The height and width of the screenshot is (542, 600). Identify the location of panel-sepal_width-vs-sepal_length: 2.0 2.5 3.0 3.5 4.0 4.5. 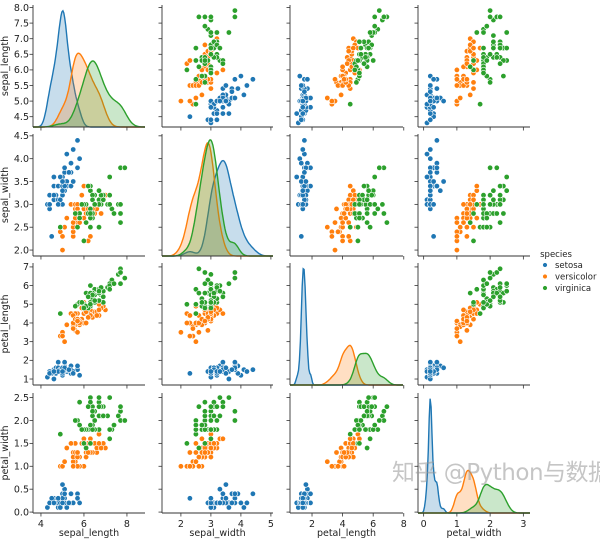
(79, 195).